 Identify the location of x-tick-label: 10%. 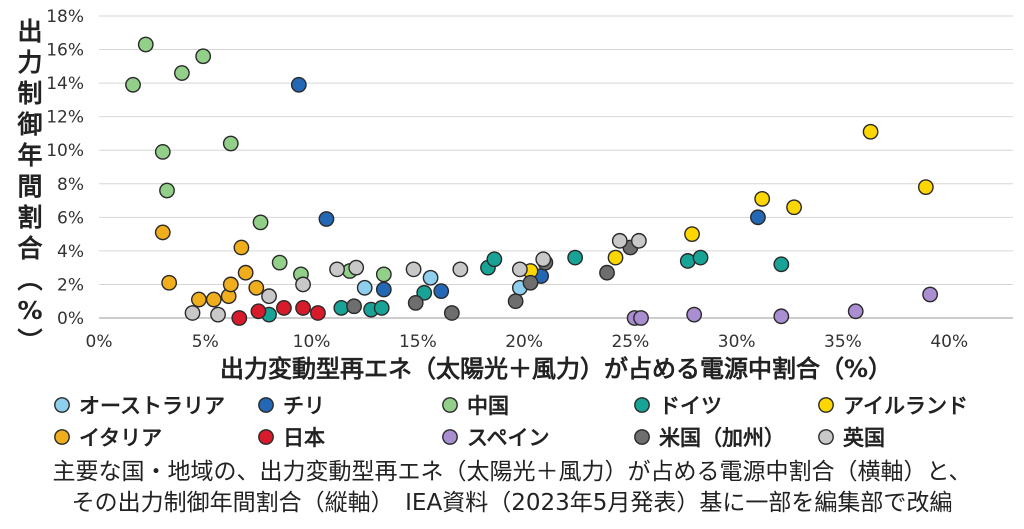
(312, 342).